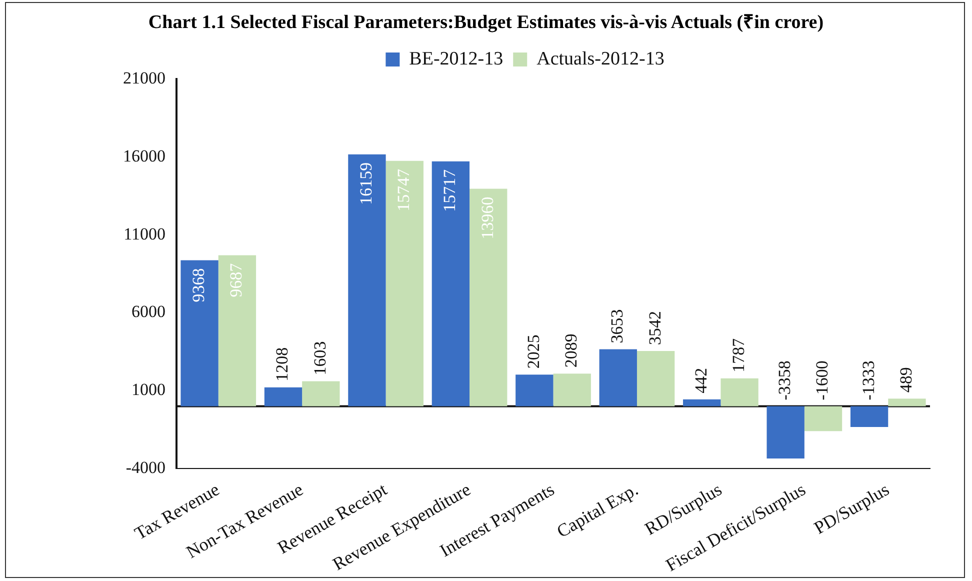  What do you see at coordinates (456, 59) in the screenshot?
I see `legend-label: BE-2012-13` at bounding box center [456, 59].